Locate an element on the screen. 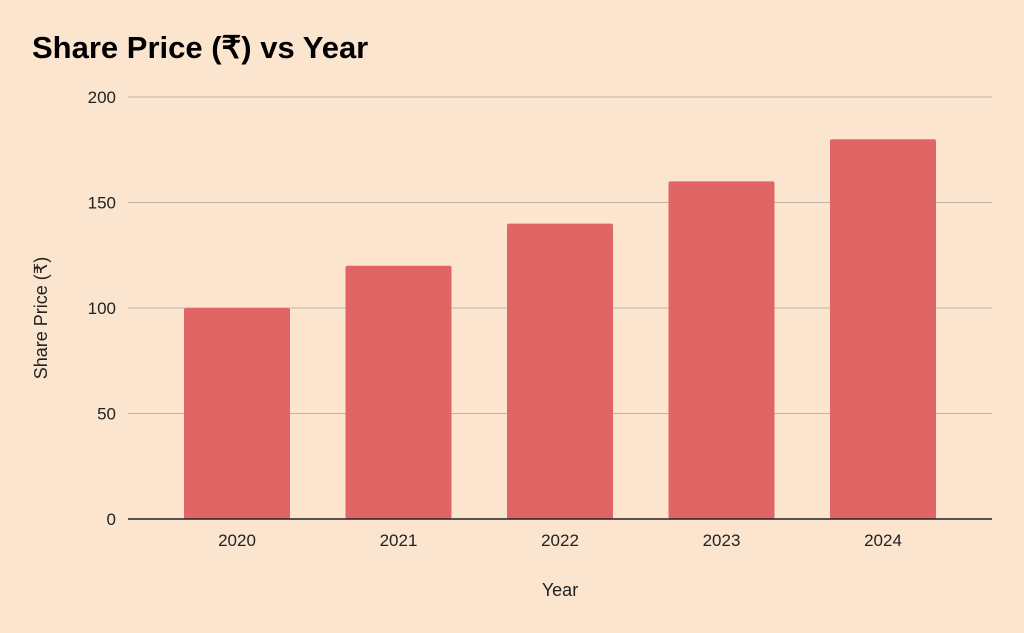 The image size is (1024, 633). chart-title: Share Price (₹) vs Year is located at coordinates (200, 47).